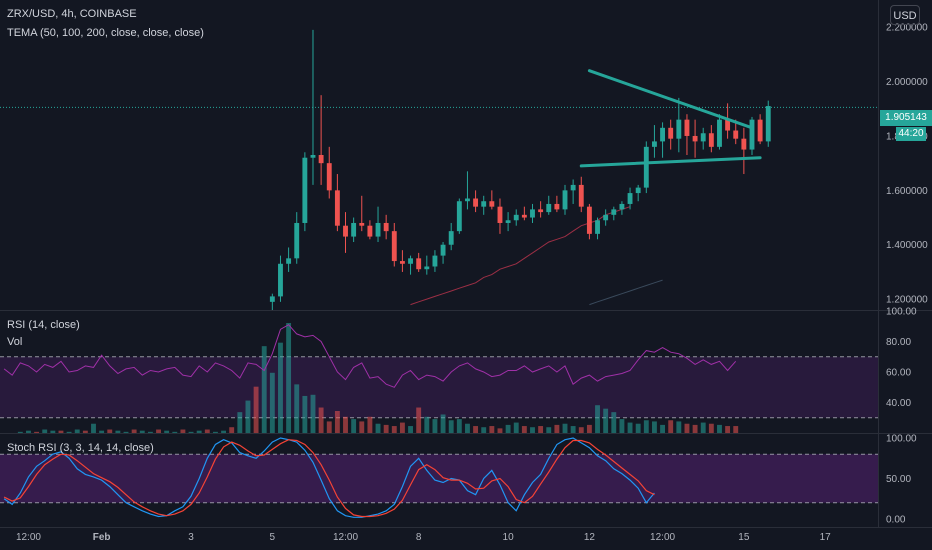 Image resolution: width=932 pixels, height=550 pixels. I want to click on rsi-tick-label: 60.00, so click(898, 373).